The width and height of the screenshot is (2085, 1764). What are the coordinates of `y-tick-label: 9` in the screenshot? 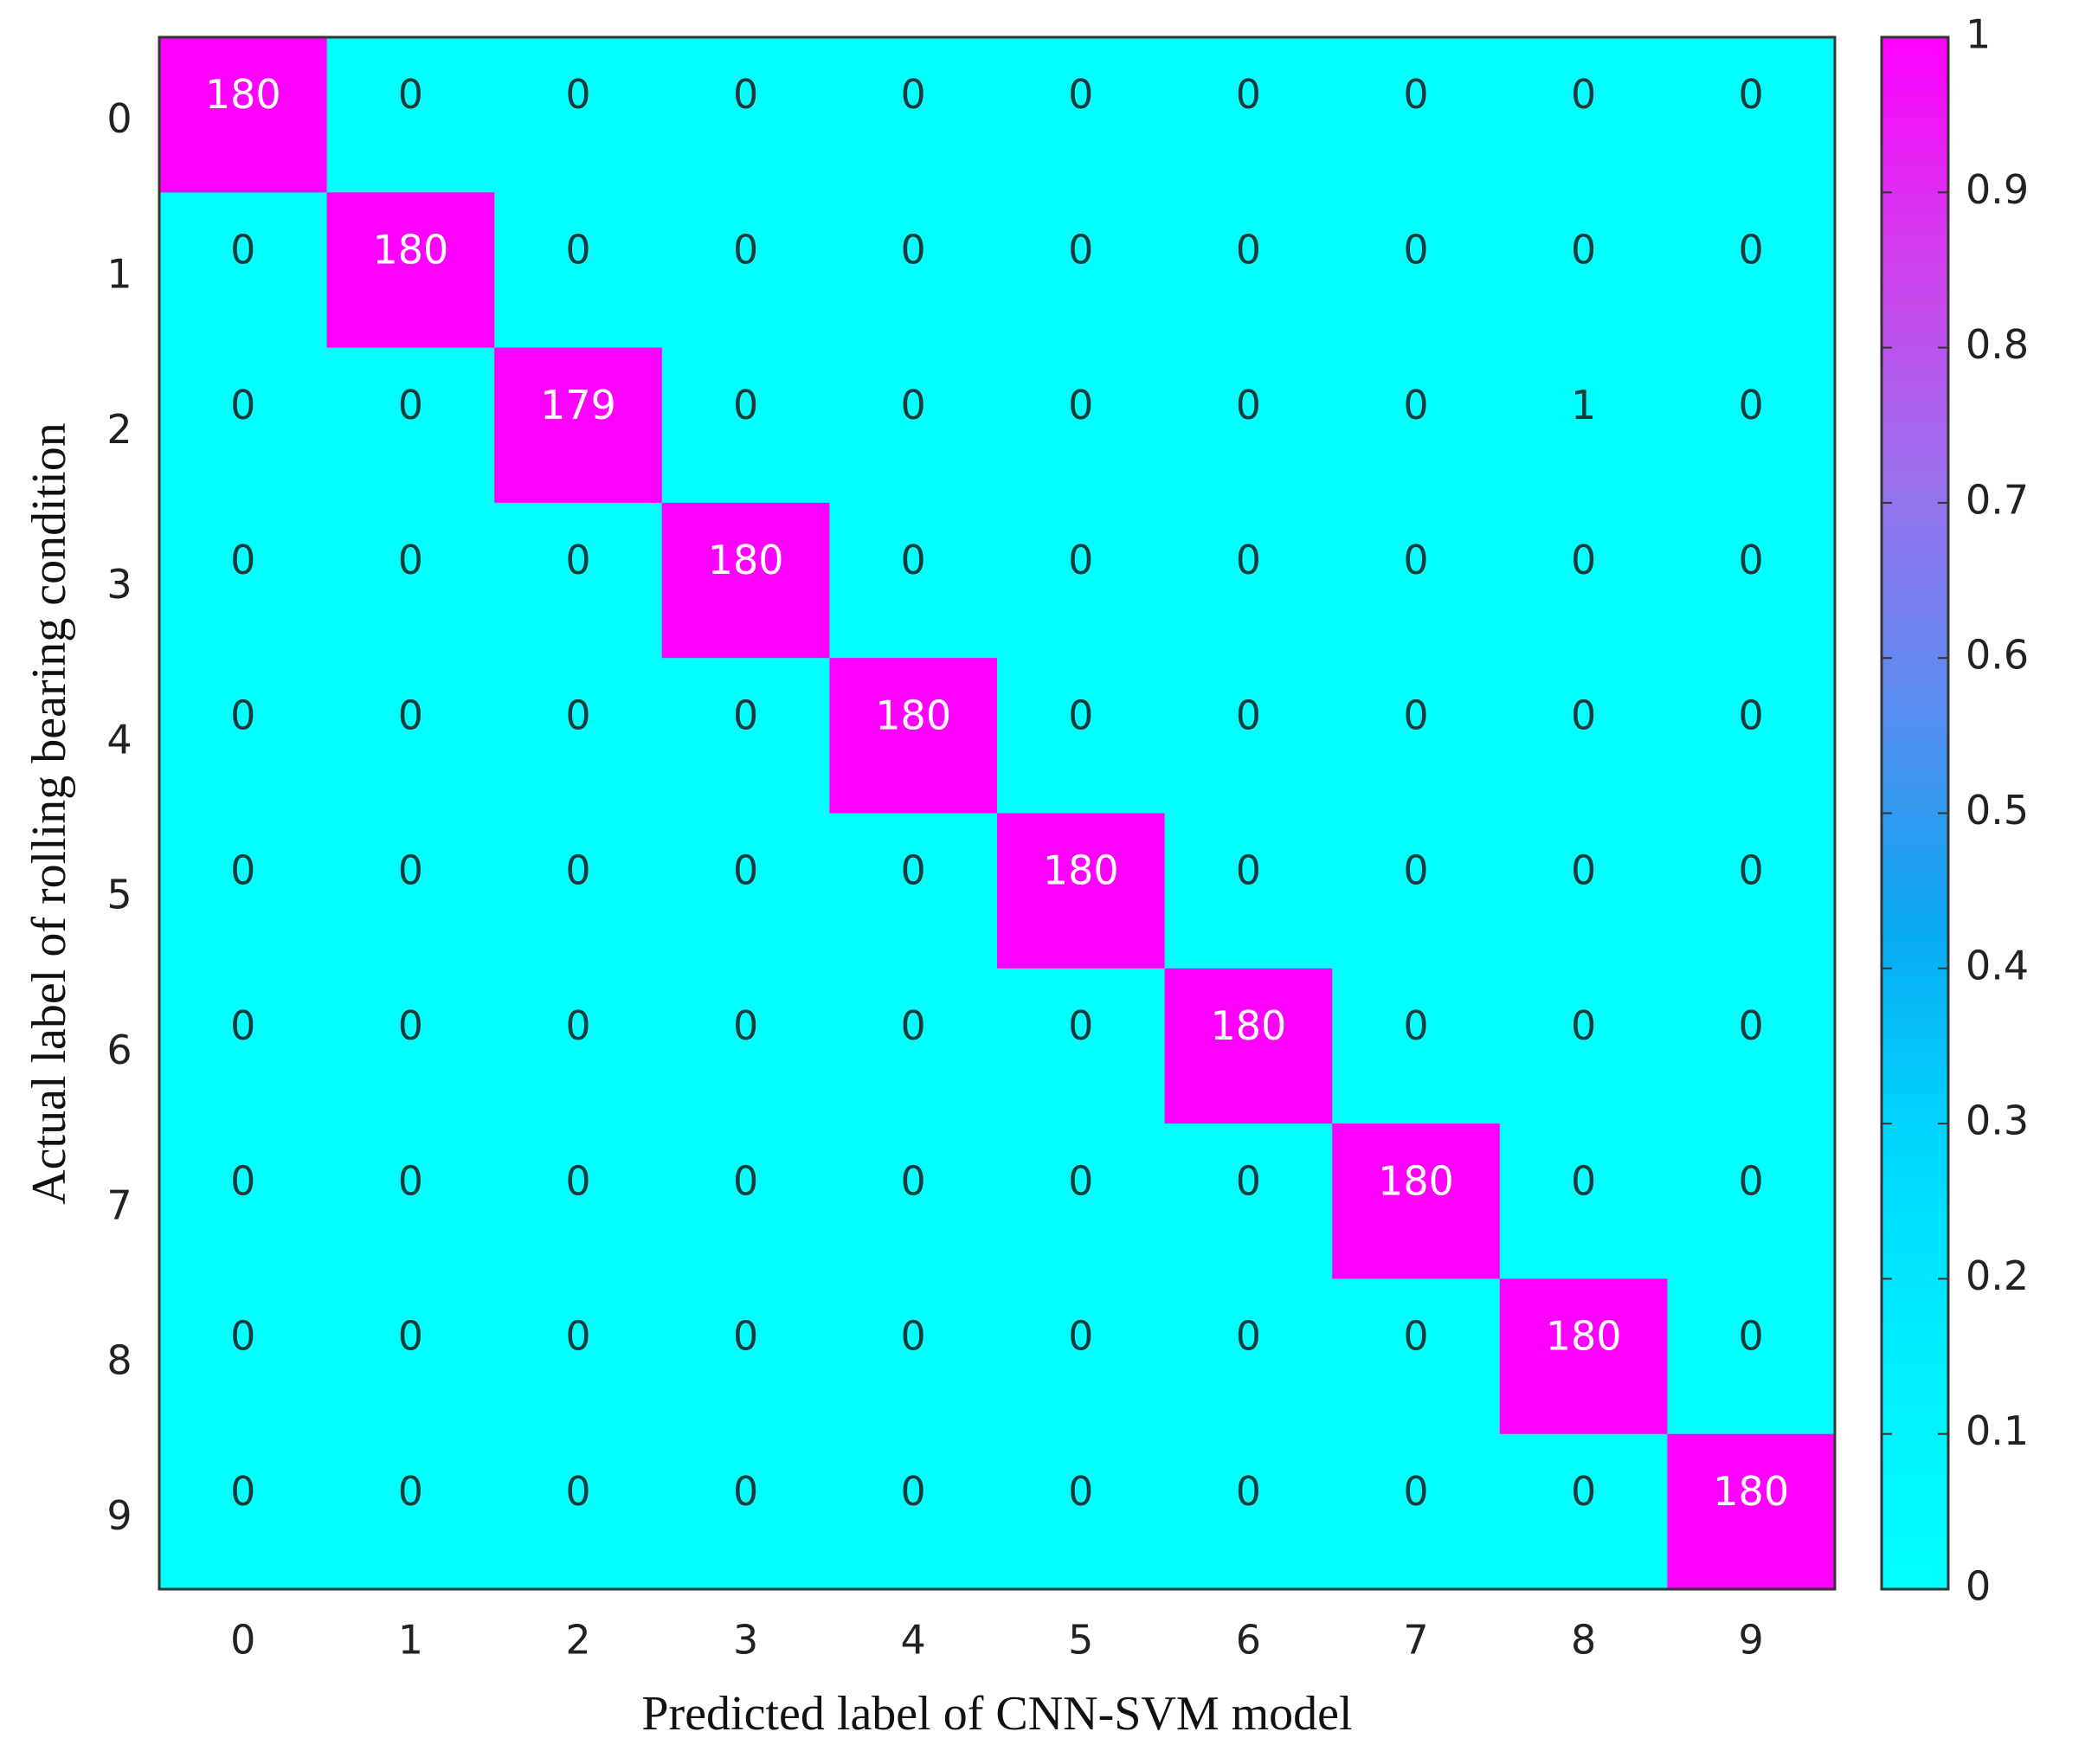 It's located at (119, 1515).